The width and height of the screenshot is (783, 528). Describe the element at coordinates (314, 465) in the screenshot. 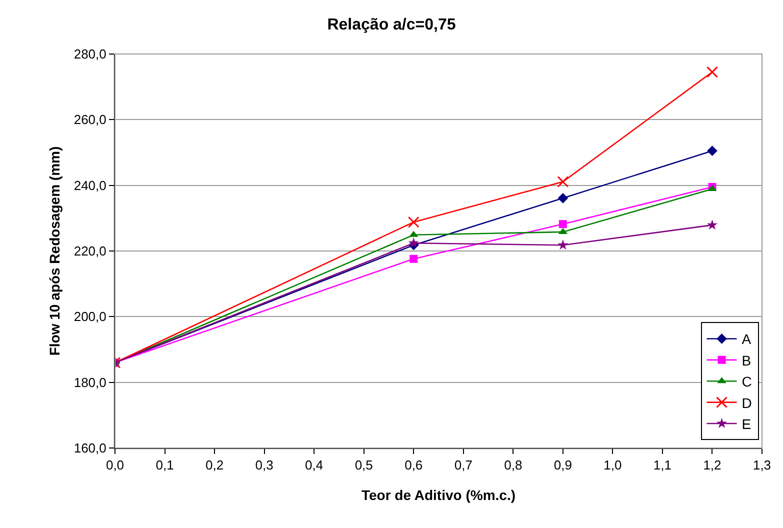

I see `x-tick-label: 0,4` at that location.